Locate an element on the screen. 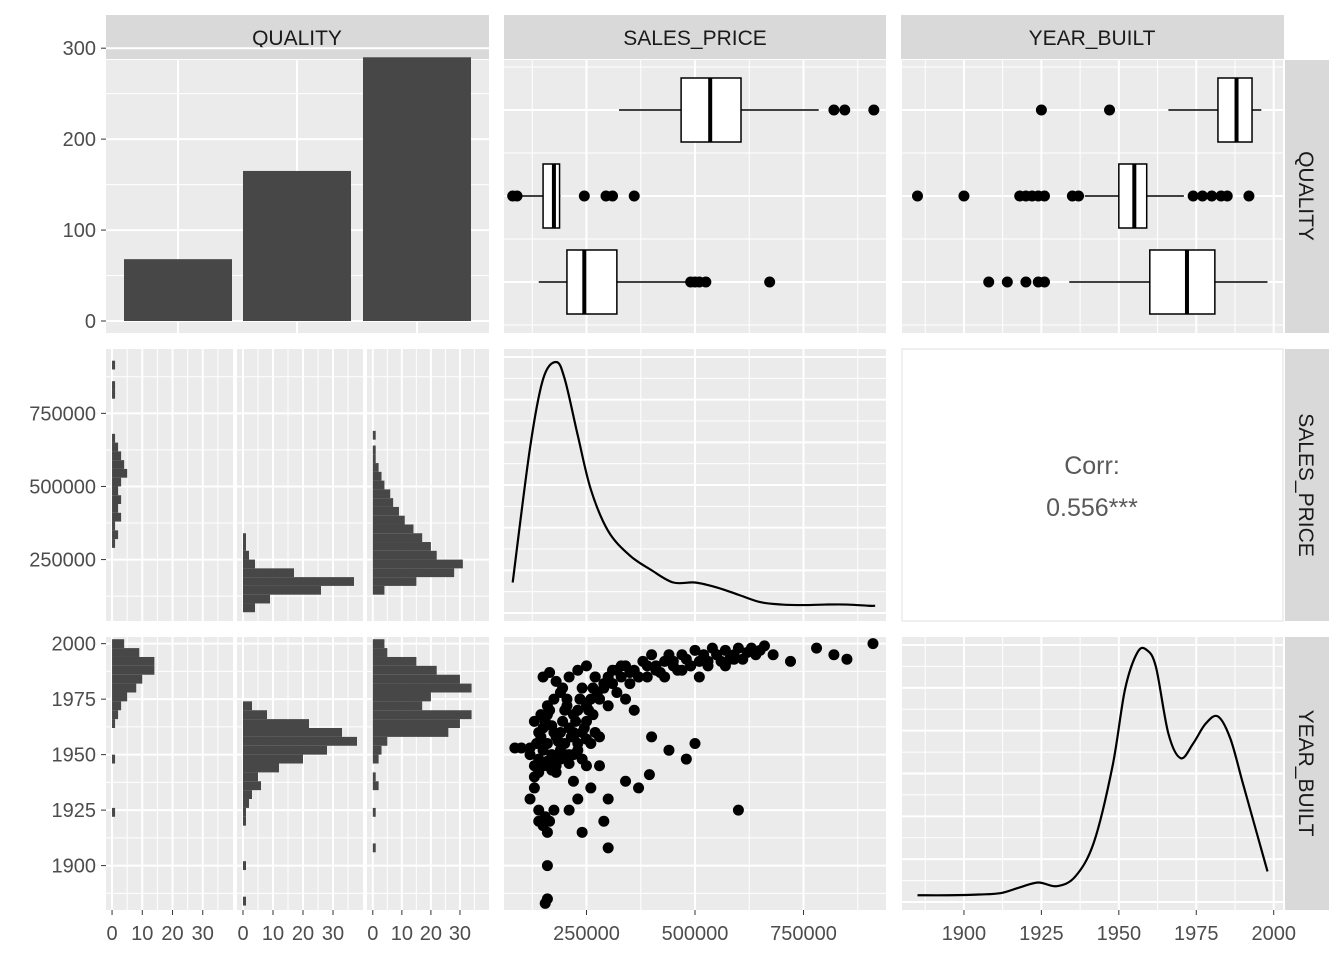 Image resolution: width=1344 pixels, height=960 pixels. strip-year-built-bg is located at coordinates (1092, 37).